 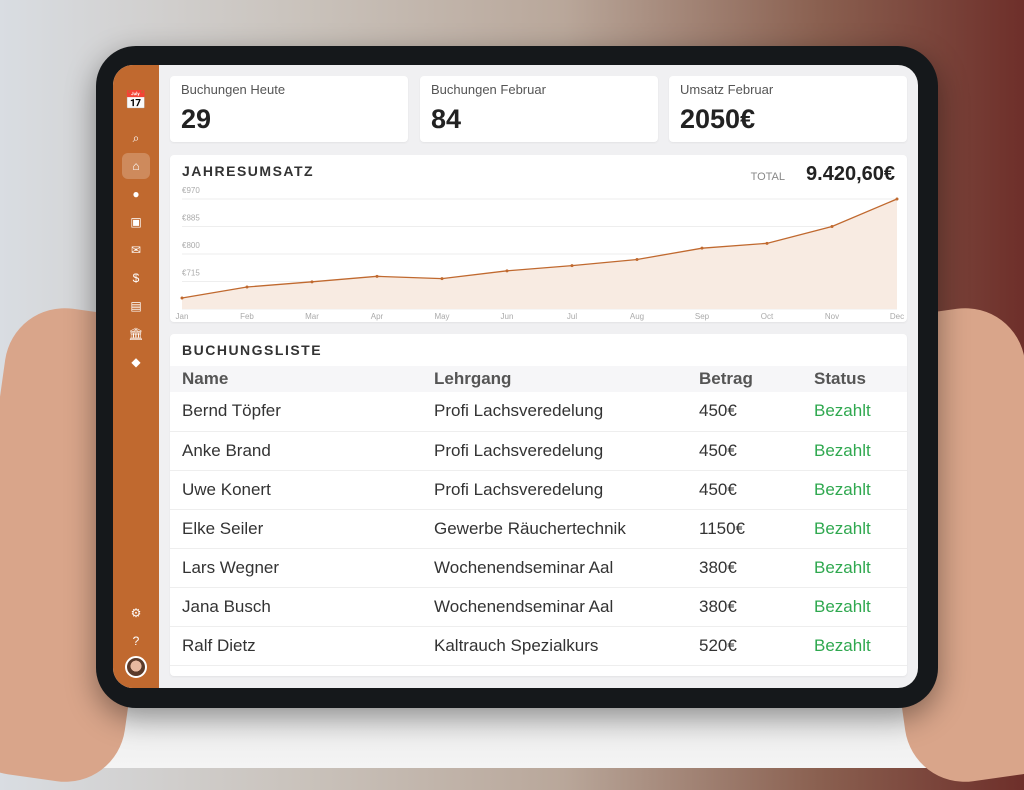 What do you see at coordinates (191, 190) in the screenshot?
I see `y-tick-label: €970` at bounding box center [191, 190].